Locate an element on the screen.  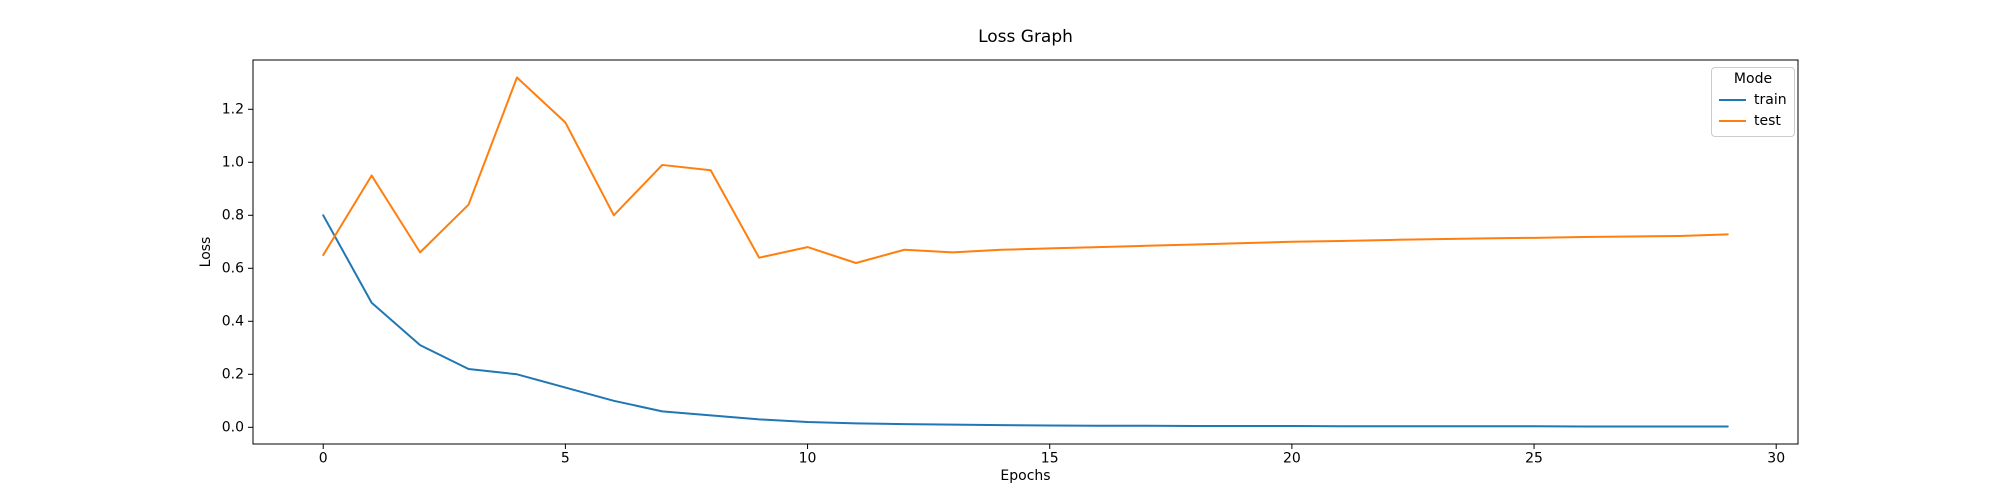
yaxis-label: Loss is located at coordinates (206, 252).